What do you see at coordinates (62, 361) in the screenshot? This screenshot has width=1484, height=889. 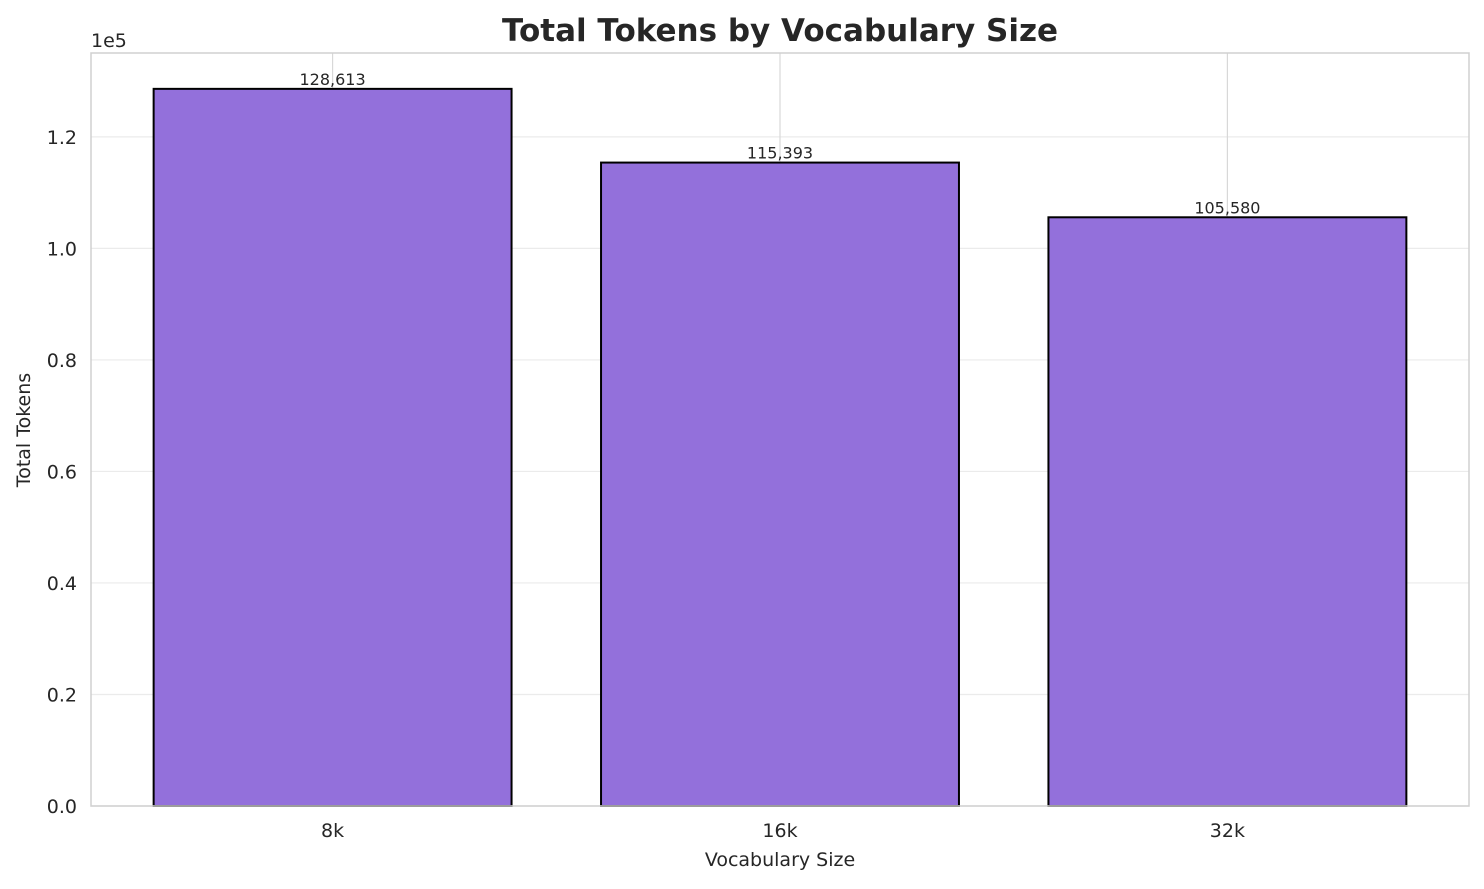 I see `y-tick-label: 0.8` at bounding box center [62, 361].